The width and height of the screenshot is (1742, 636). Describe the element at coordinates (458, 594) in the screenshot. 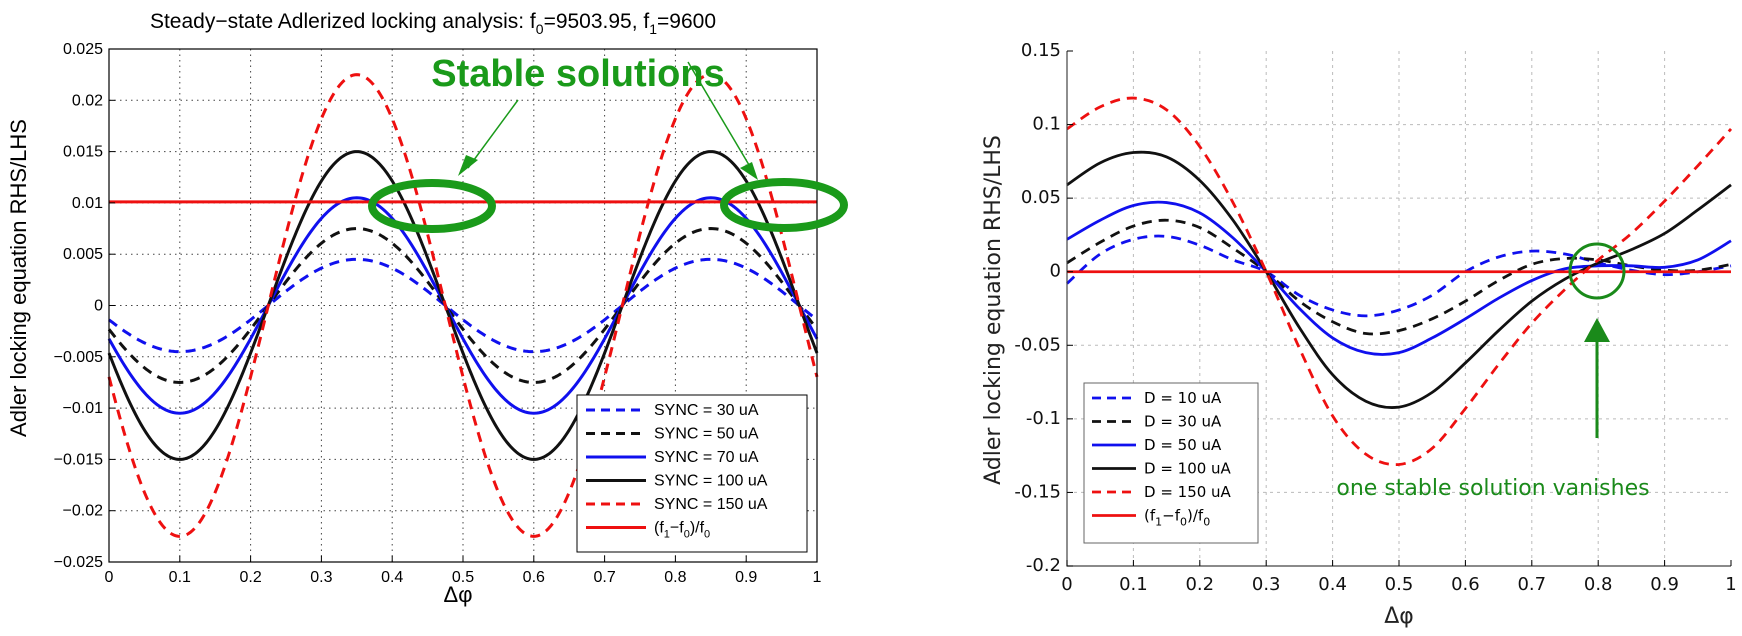

I see `chart-left-x-label: Δφ` at that location.